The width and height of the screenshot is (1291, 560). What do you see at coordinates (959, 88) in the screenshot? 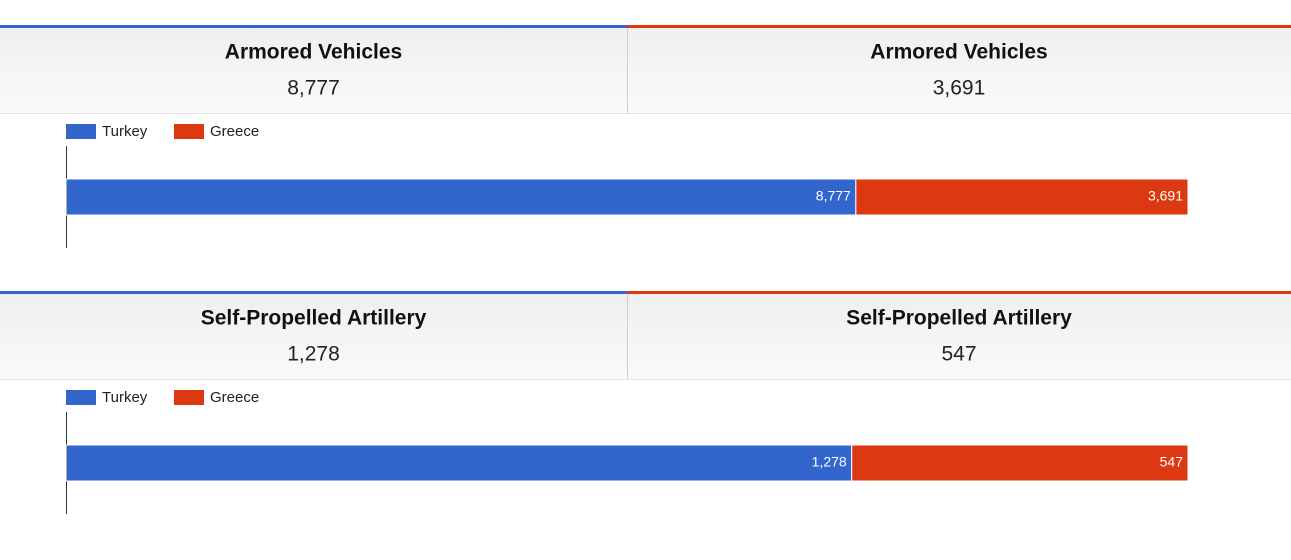
I see `stat-value: 3,691` at bounding box center [959, 88].